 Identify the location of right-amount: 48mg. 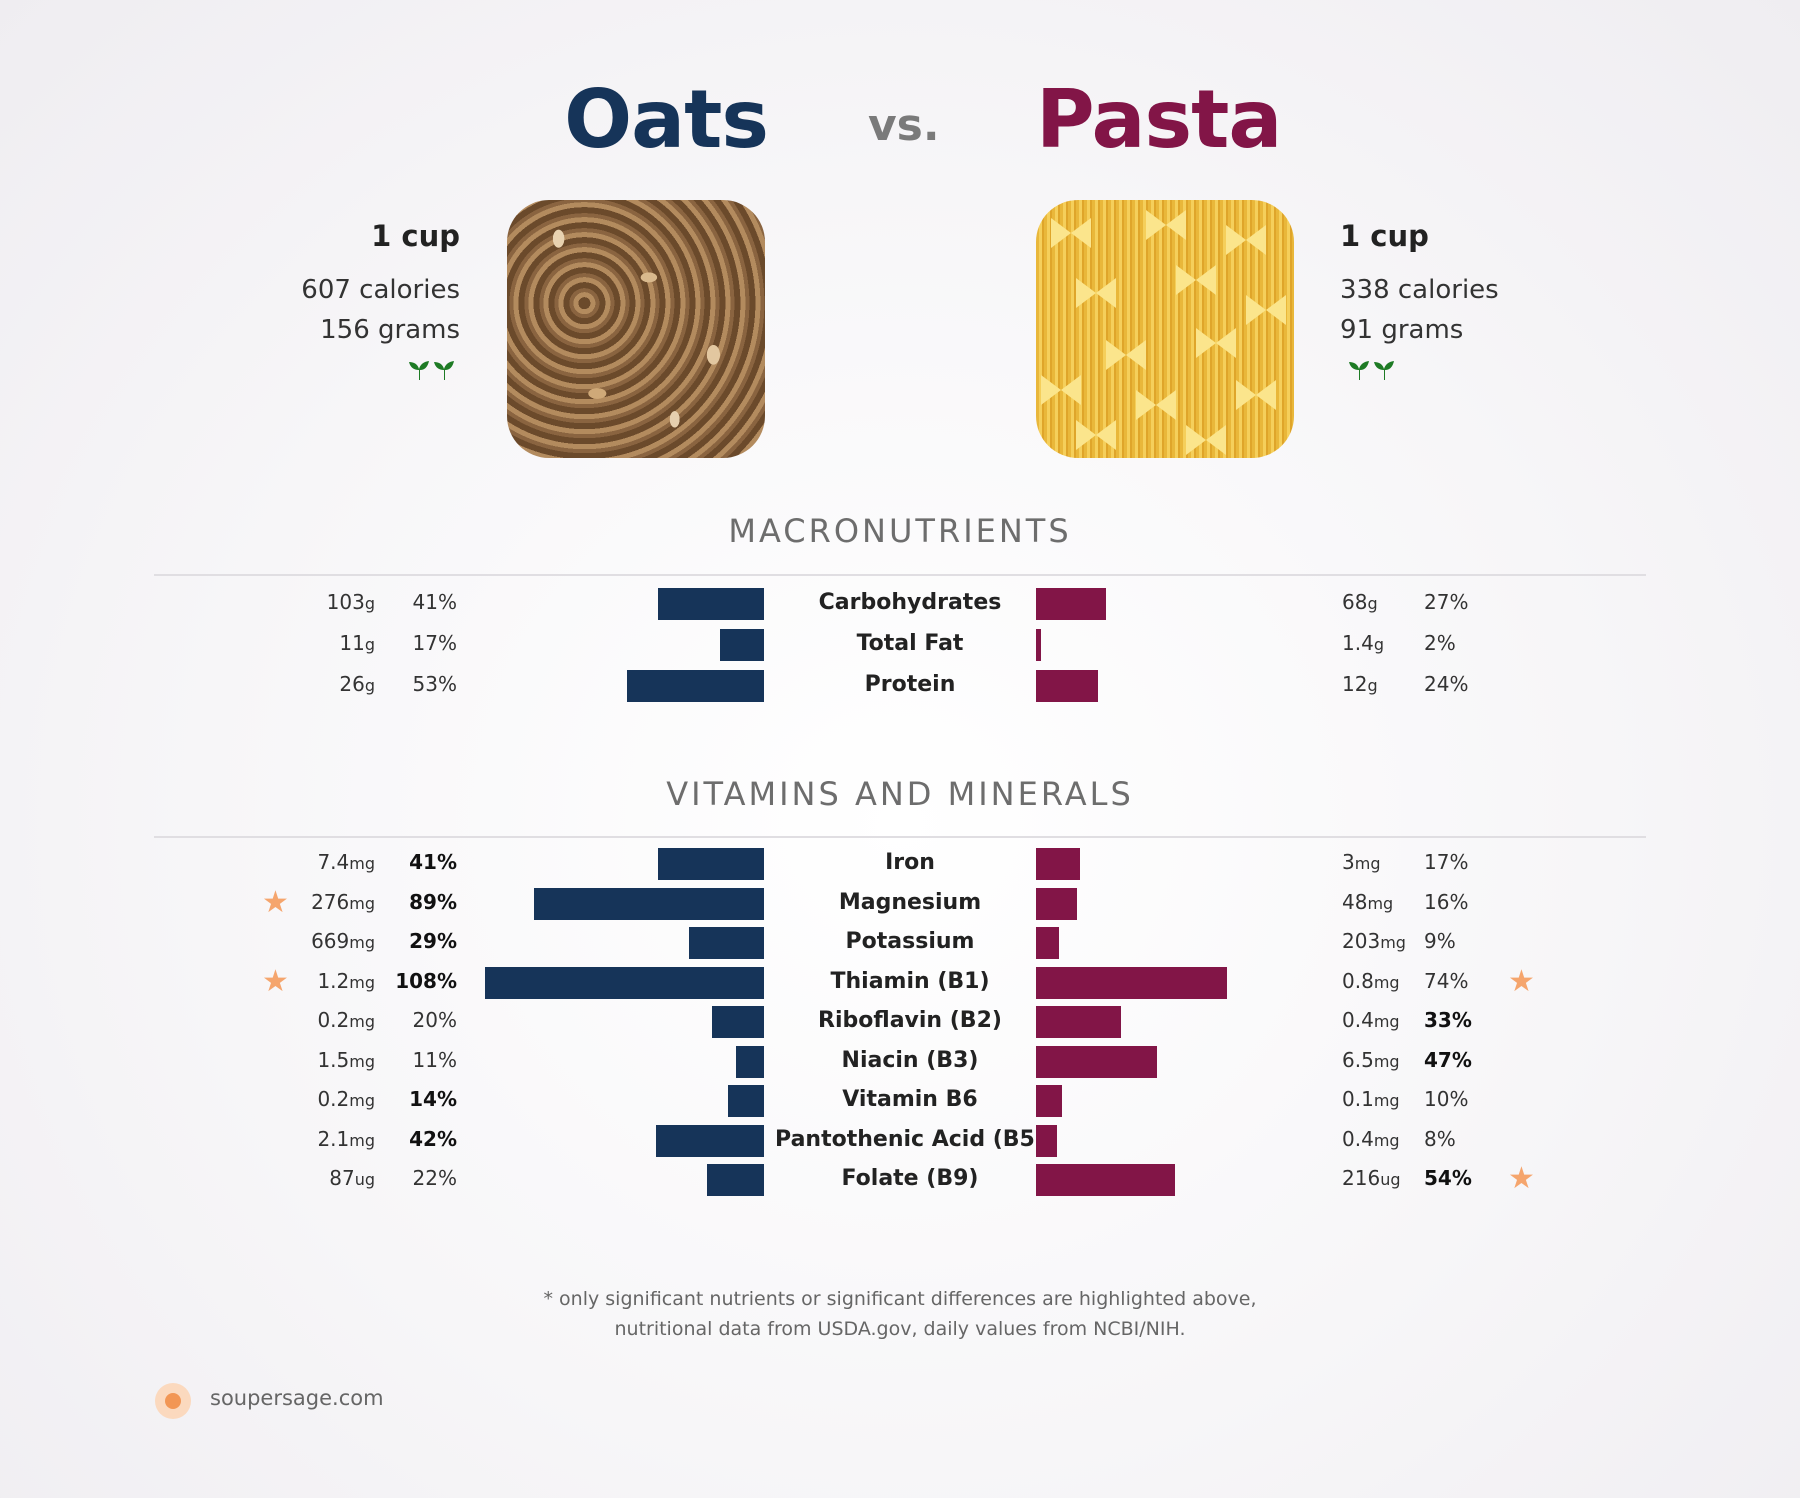
(1367, 902).